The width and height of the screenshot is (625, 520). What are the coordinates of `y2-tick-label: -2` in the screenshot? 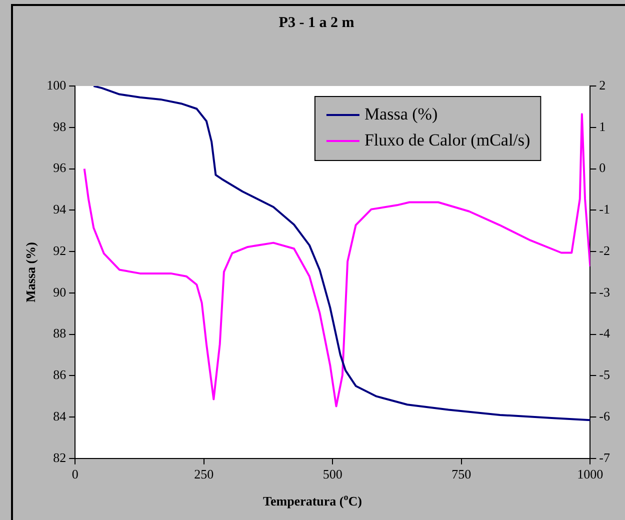 It's located at (604, 250).